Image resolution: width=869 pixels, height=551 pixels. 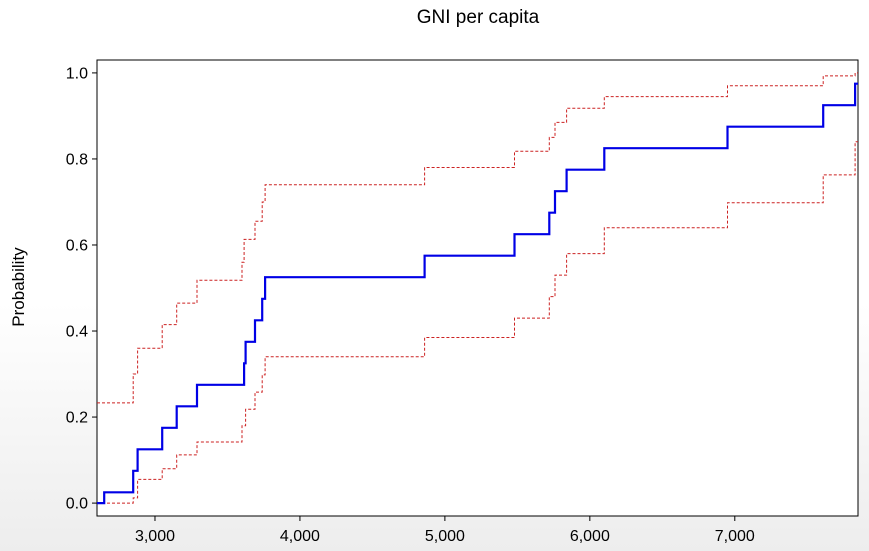 I want to click on y-axis-label: Probability, so click(x=18, y=287).